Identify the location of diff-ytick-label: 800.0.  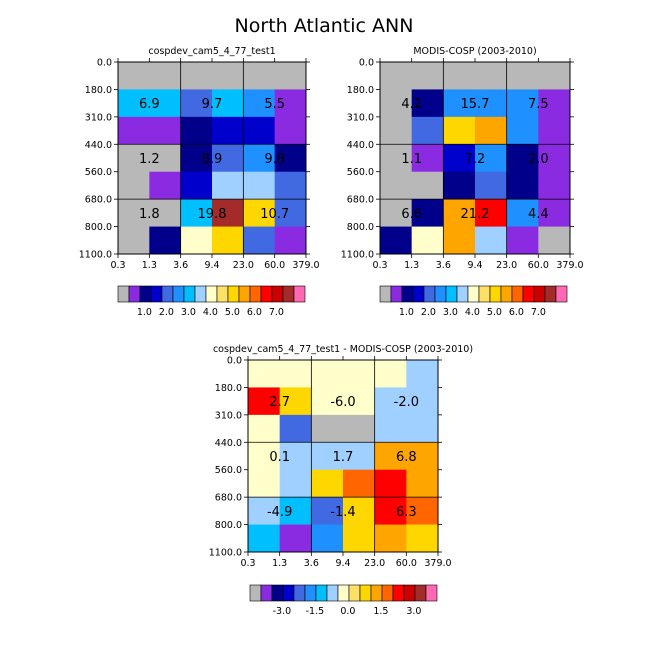
(228, 525).